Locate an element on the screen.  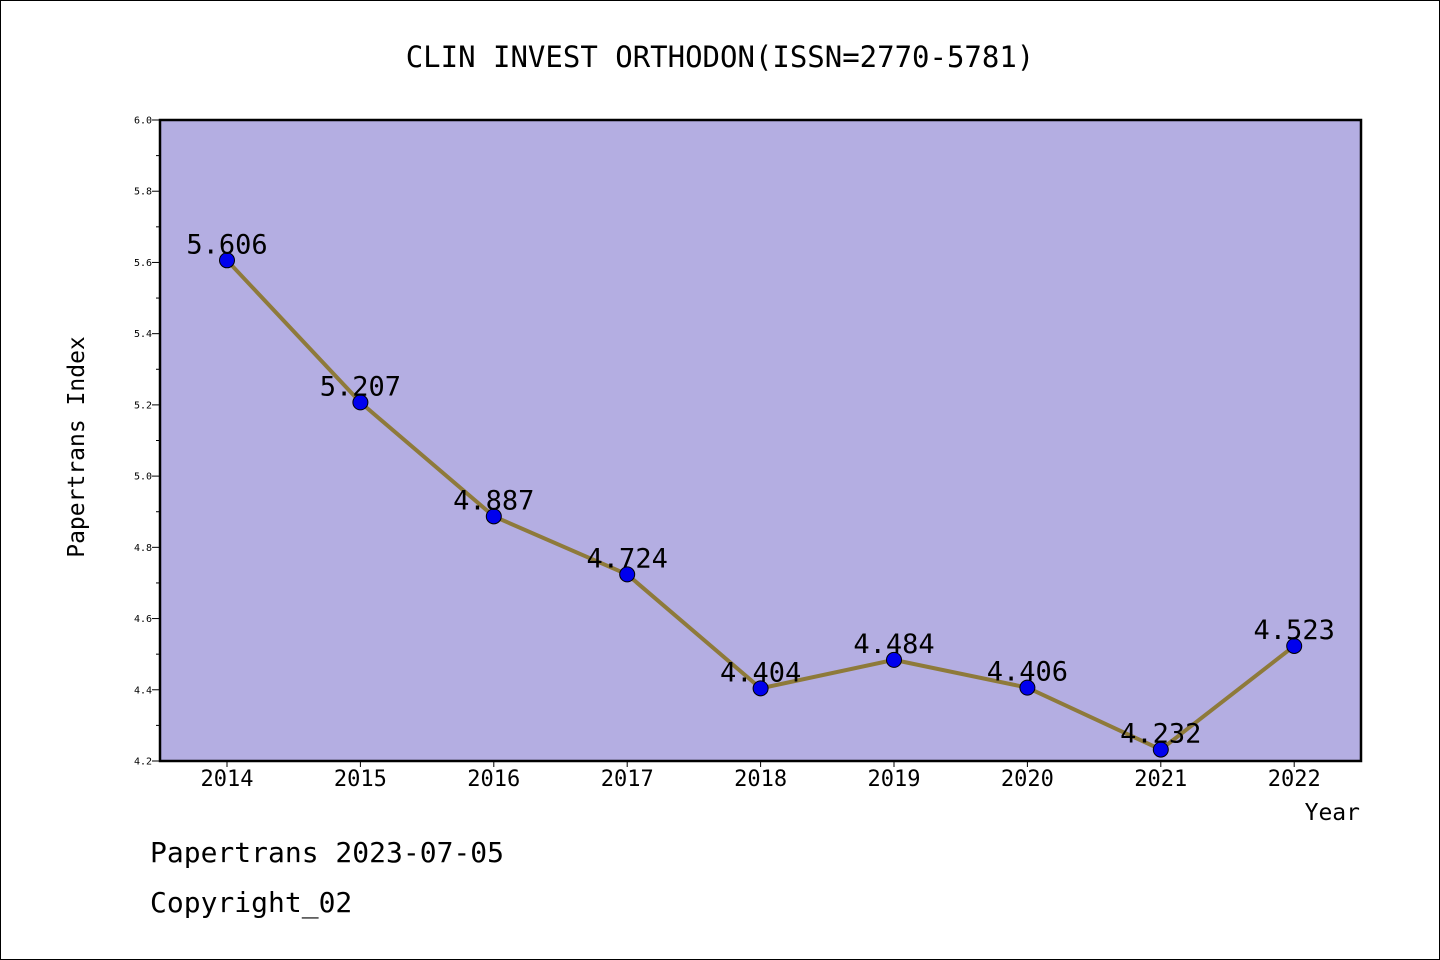
x-tick-label: 2020 is located at coordinates (1027, 779).